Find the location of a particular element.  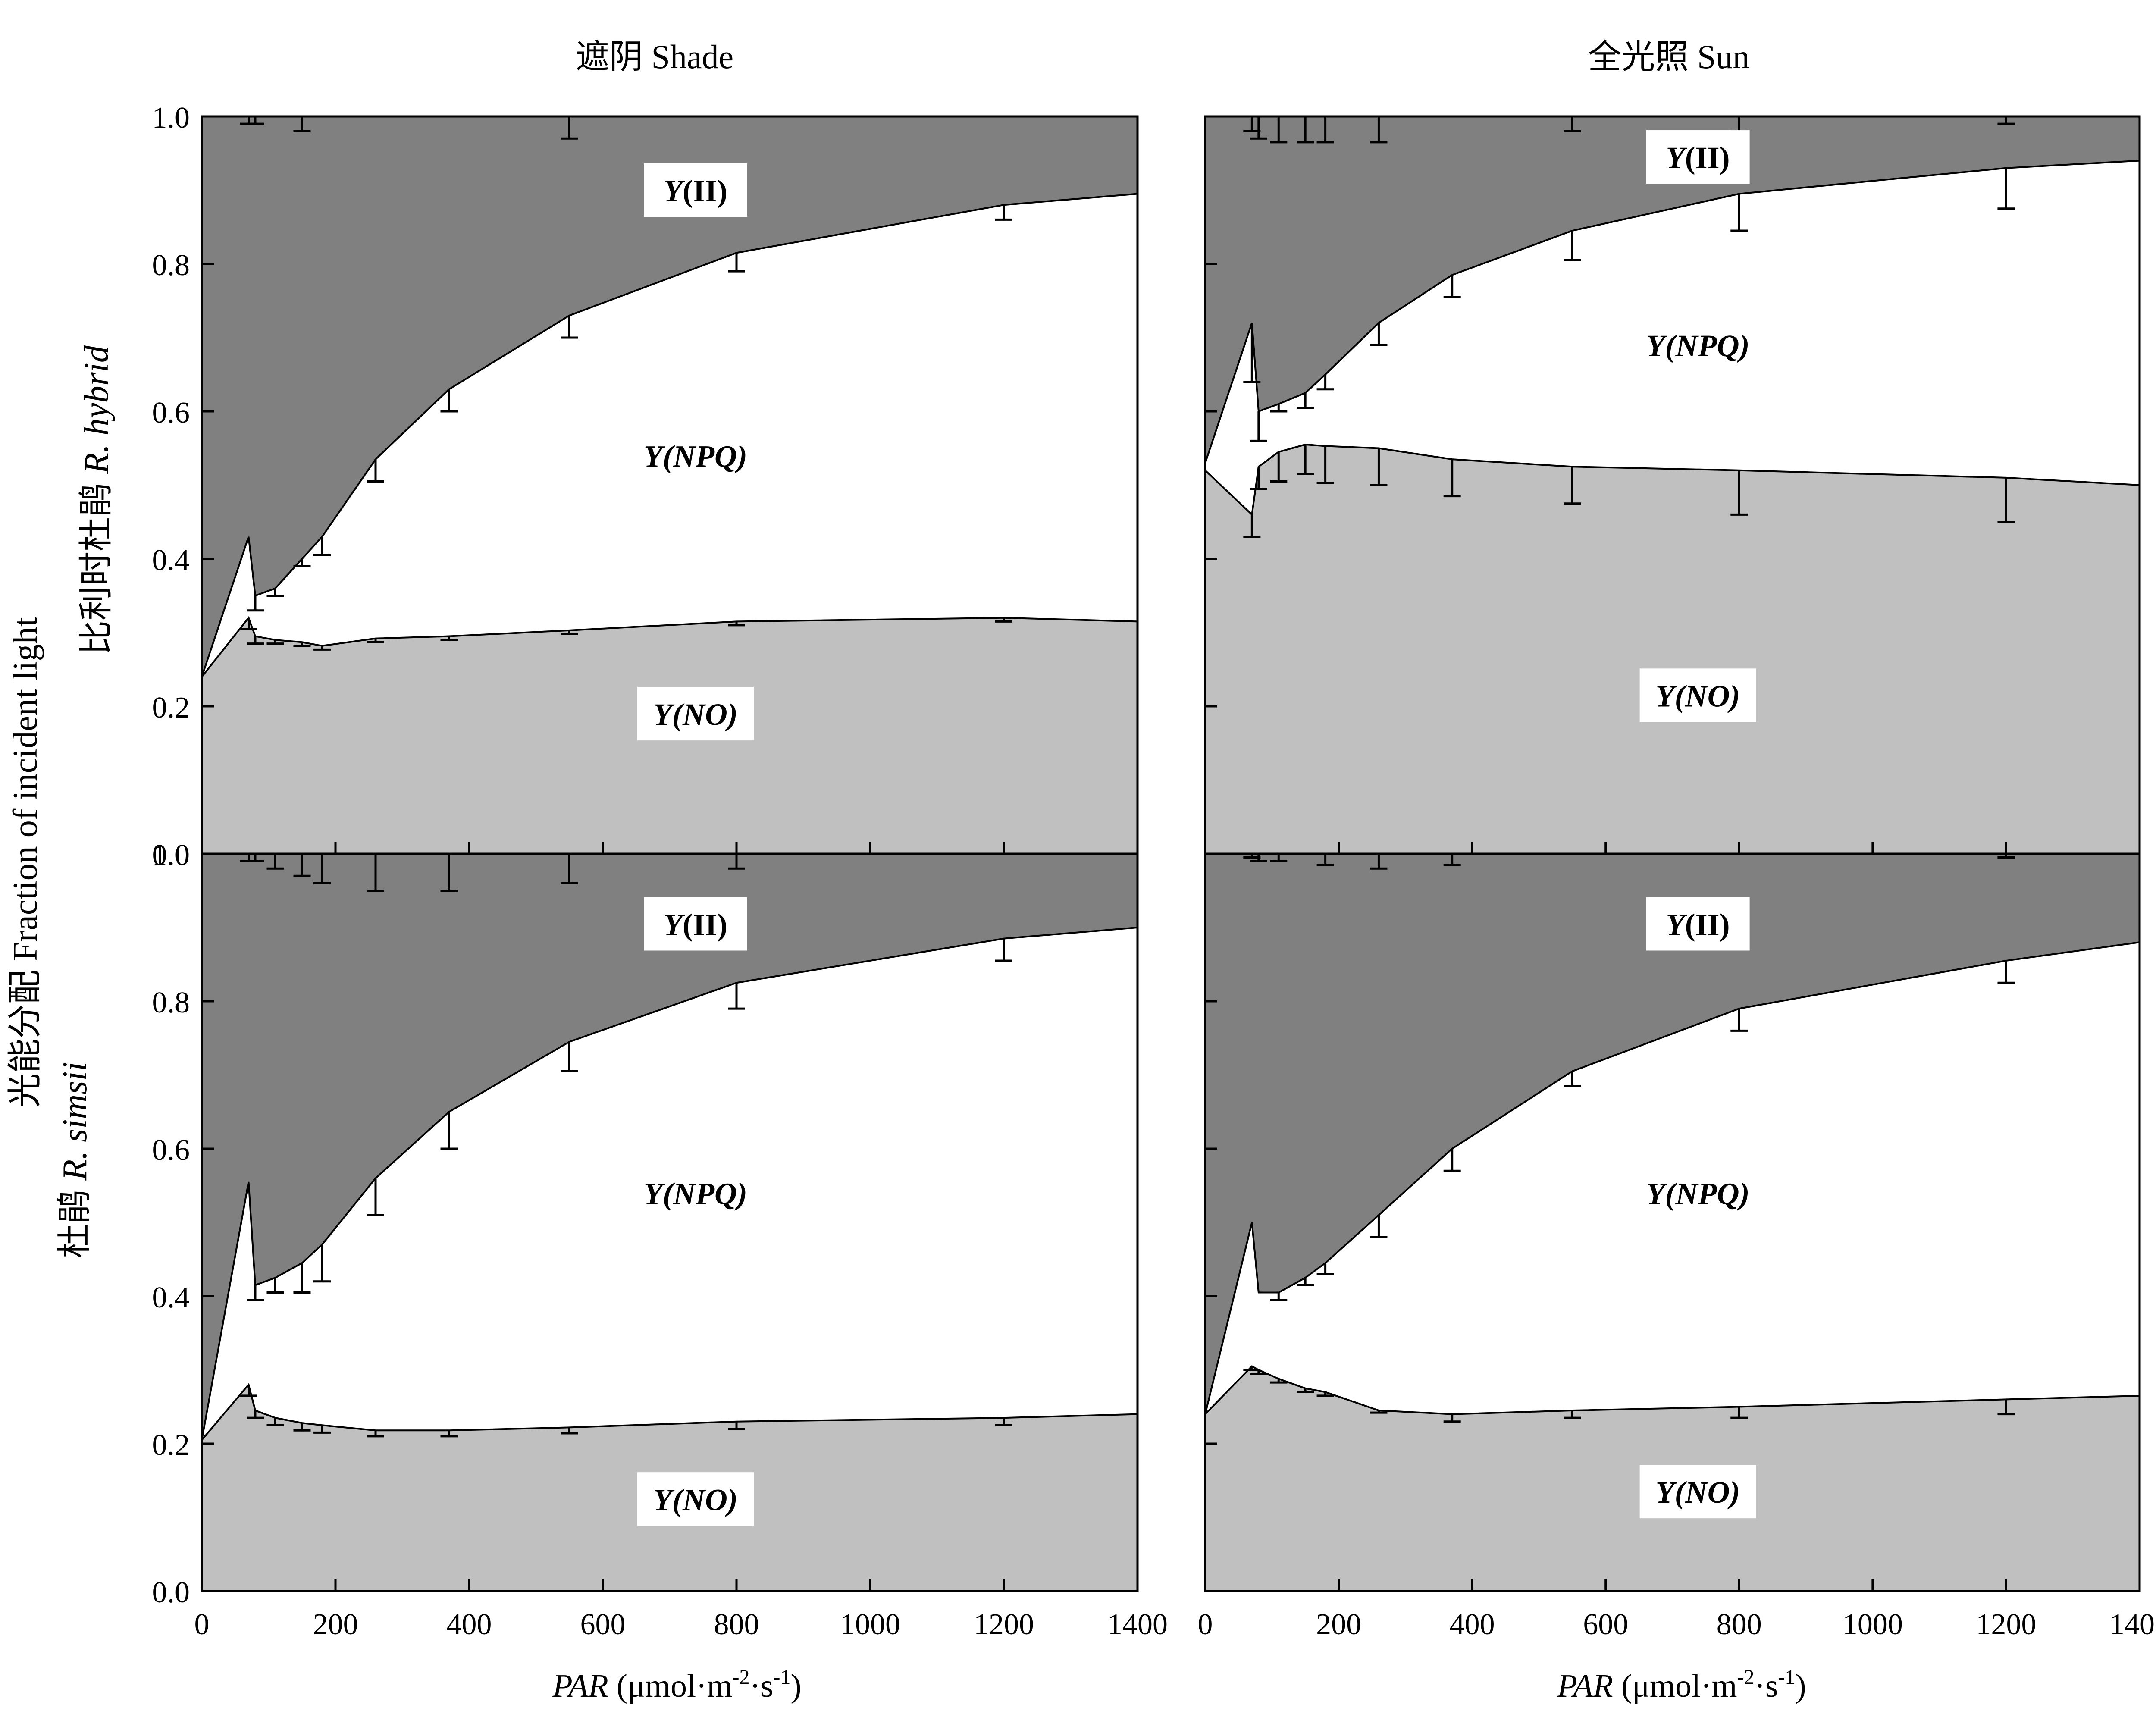

x-tick-label: 400 is located at coordinates (469, 1624).